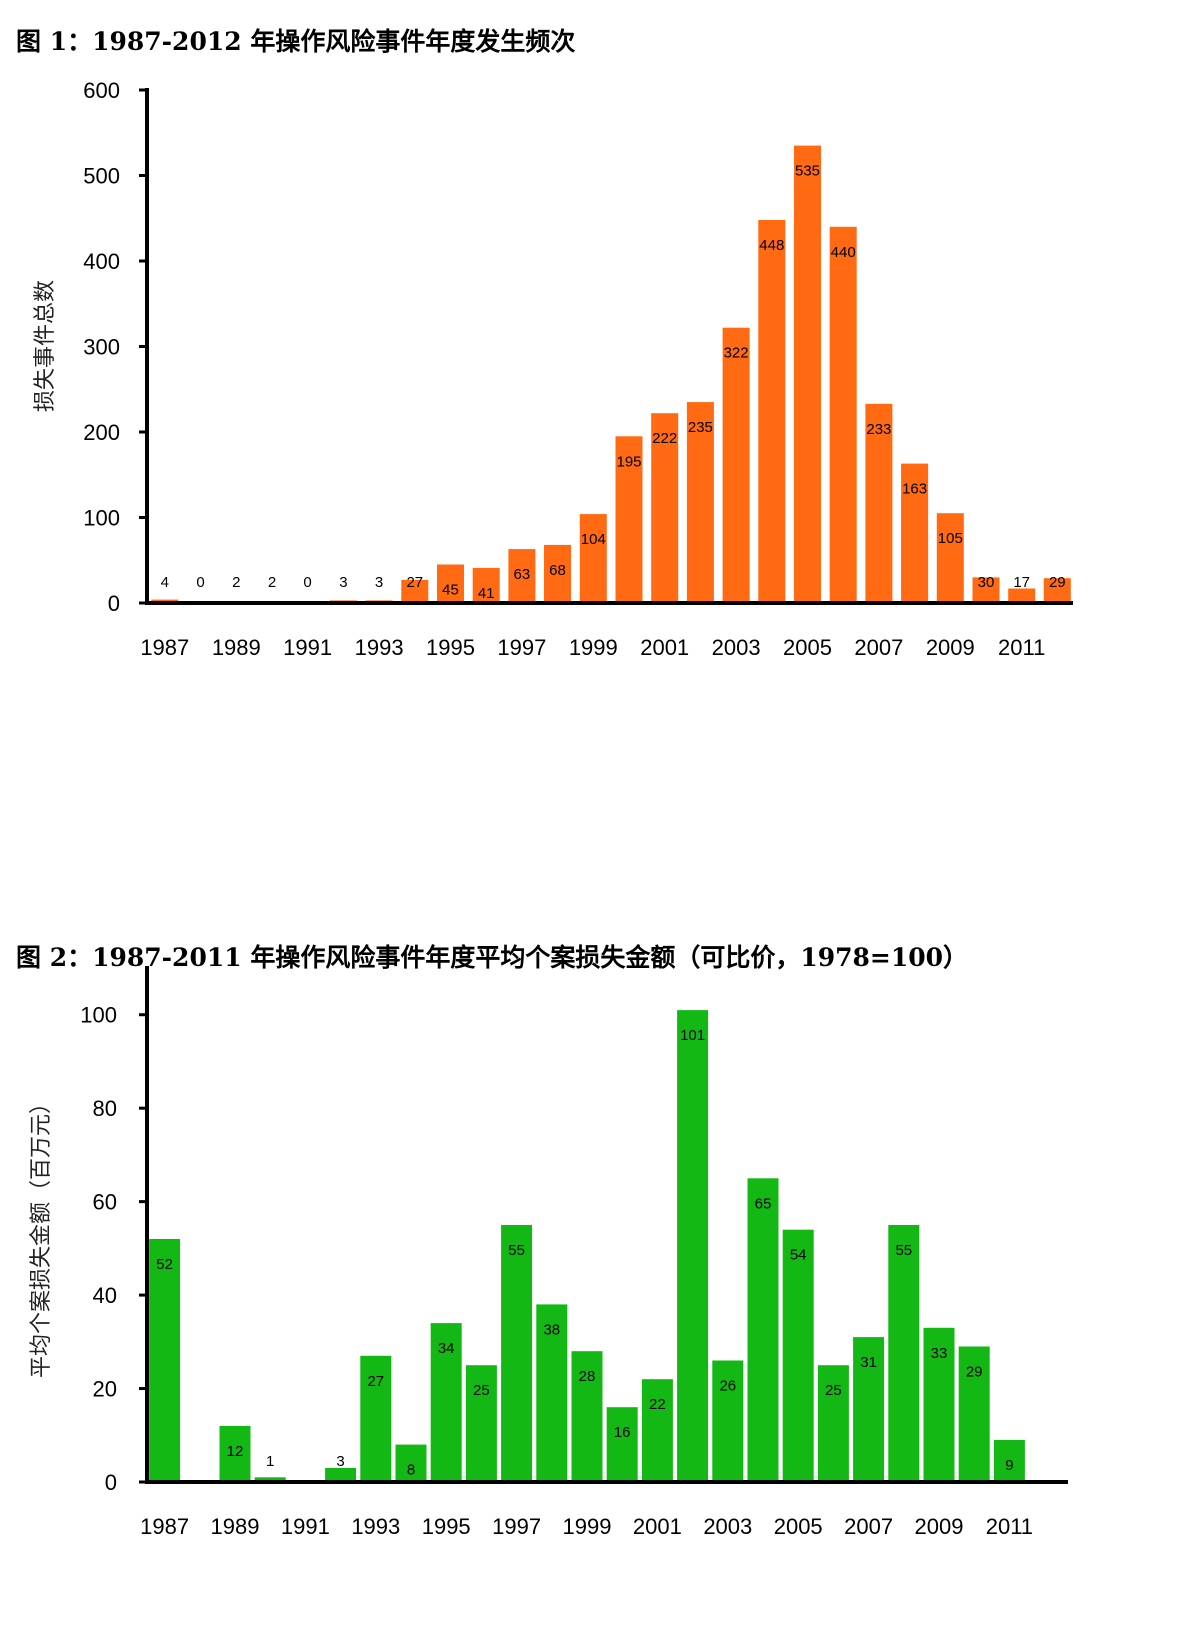  Describe the element at coordinates (736, 353) in the screenshot. I see `value-label-2003: 322` at that location.